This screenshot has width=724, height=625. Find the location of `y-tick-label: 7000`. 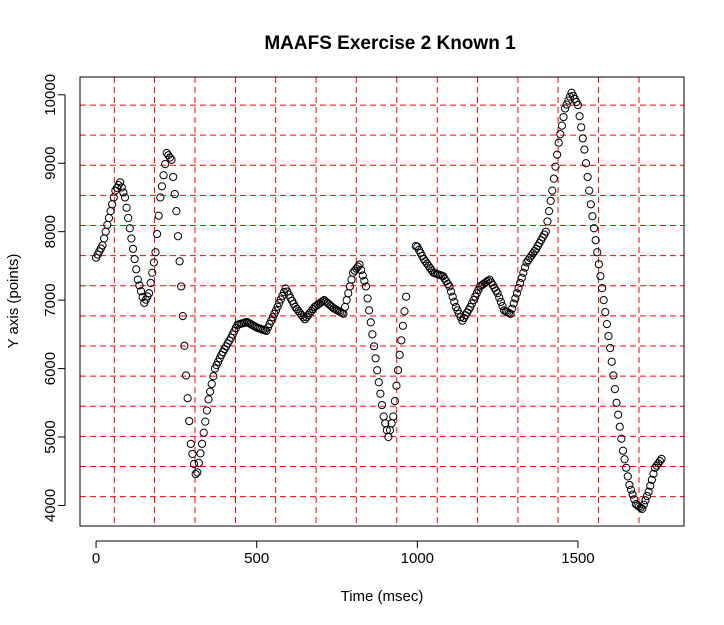

y-tick-label: 7000 is located at coordinates (50, 299).